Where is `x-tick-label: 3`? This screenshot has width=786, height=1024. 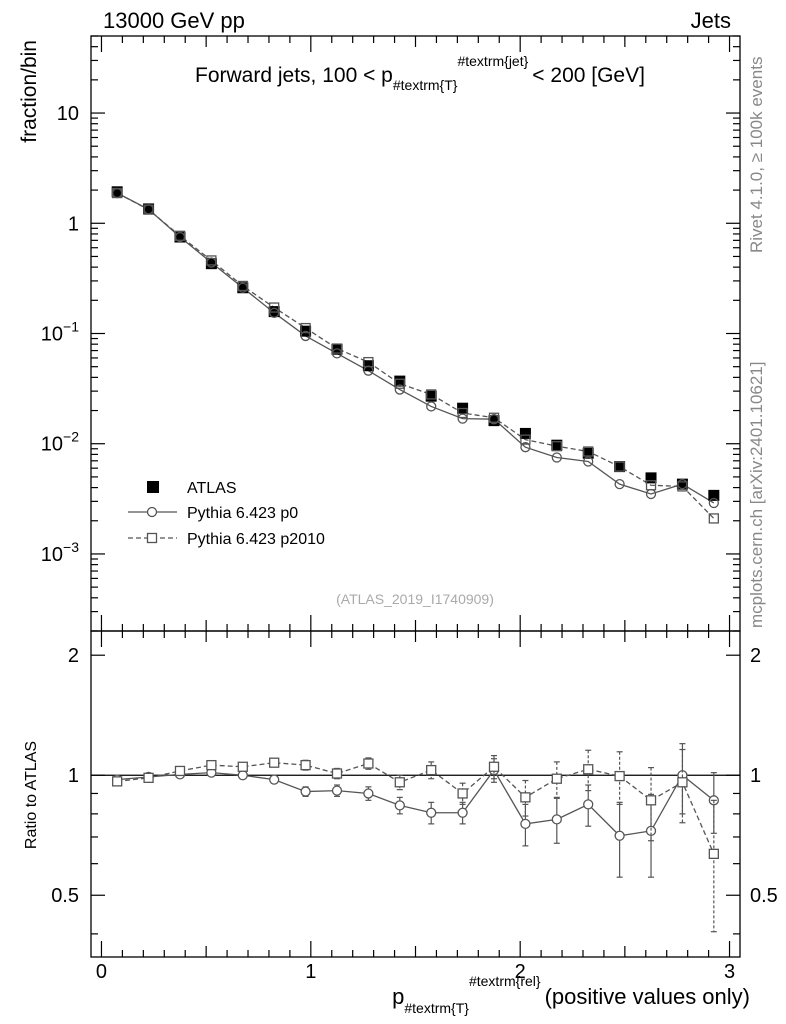 x-tick-label: 3 is located at coordinates (729, 972).